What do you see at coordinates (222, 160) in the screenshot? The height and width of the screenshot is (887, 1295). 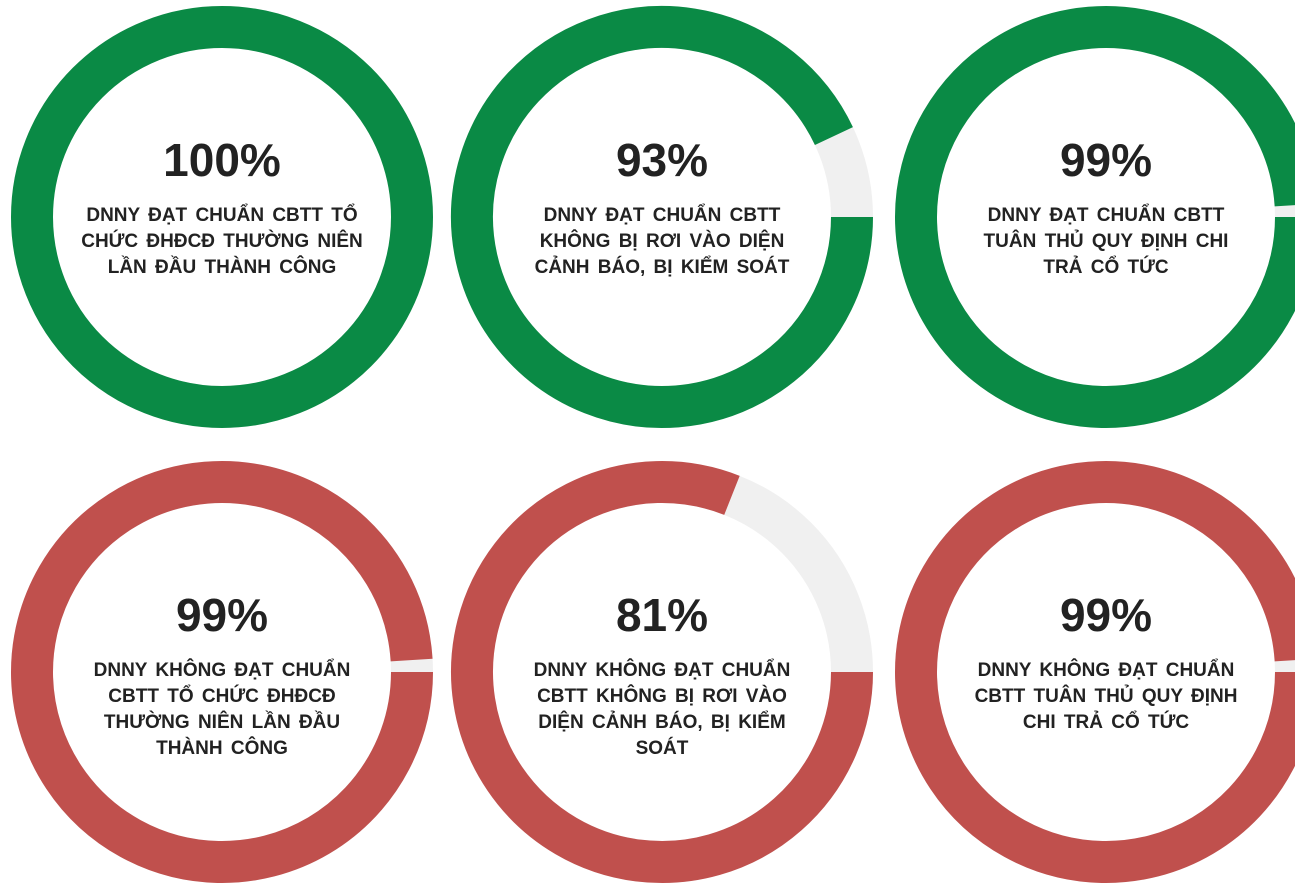 I see `percent-label: 100%` at bounding box center [222, 160].